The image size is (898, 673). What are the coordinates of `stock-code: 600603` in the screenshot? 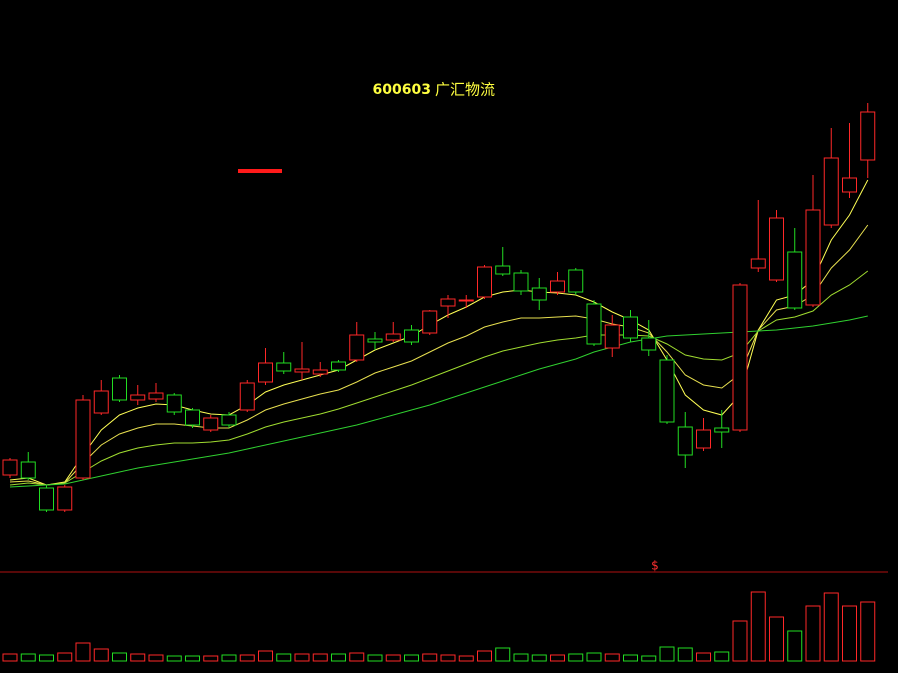 It's located at (402, 90).